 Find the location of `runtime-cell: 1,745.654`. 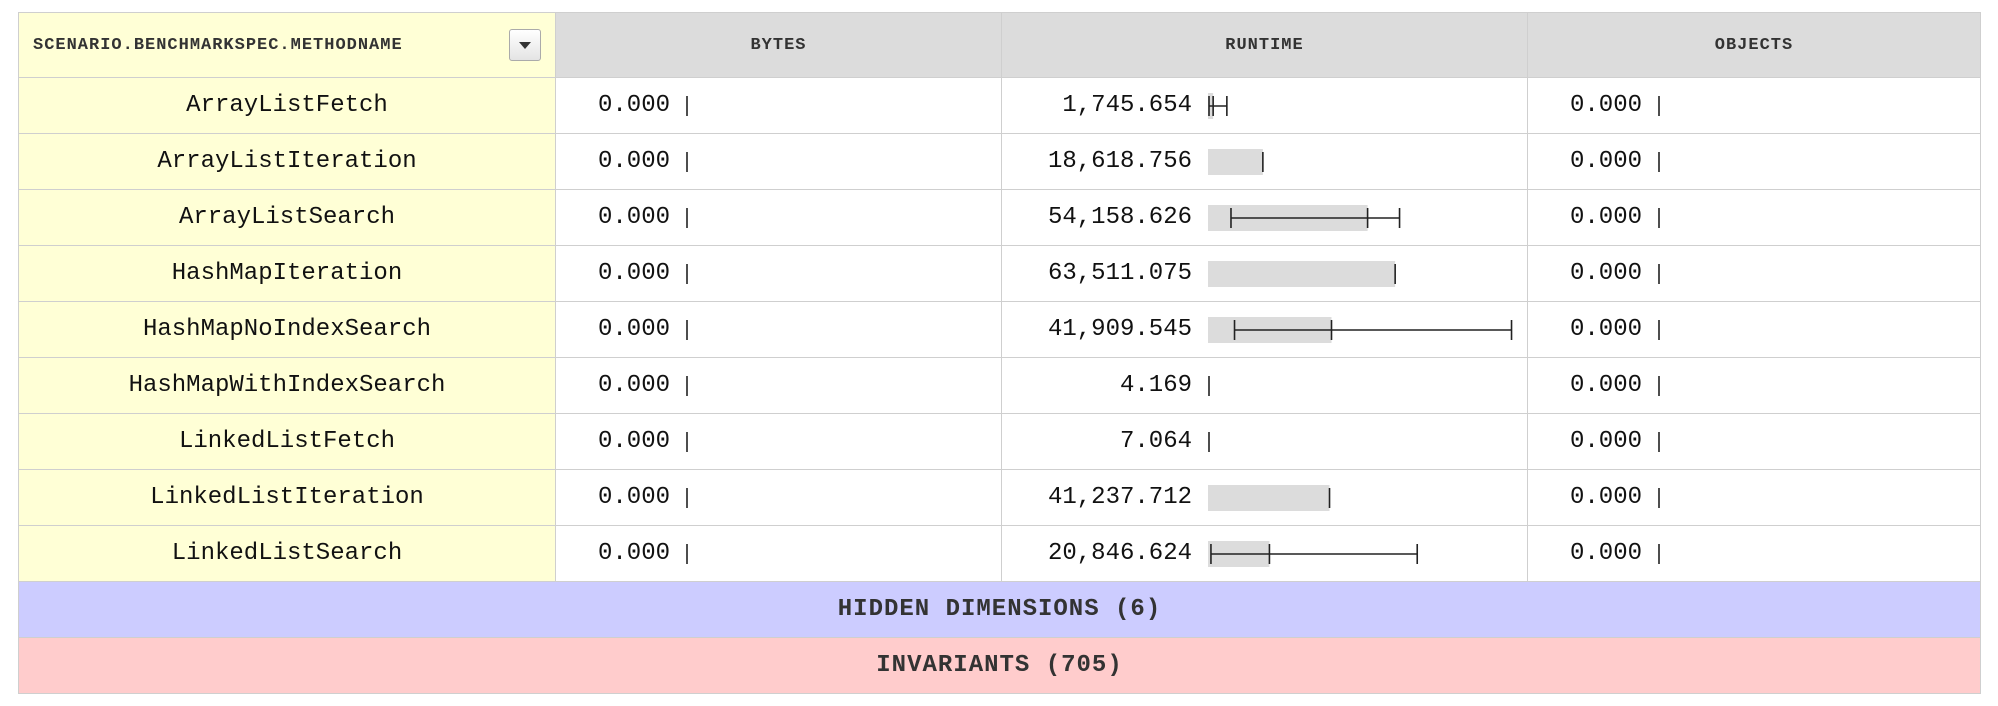

runtime-cell: 1,745.654 is located at coordinates (1264, 105).